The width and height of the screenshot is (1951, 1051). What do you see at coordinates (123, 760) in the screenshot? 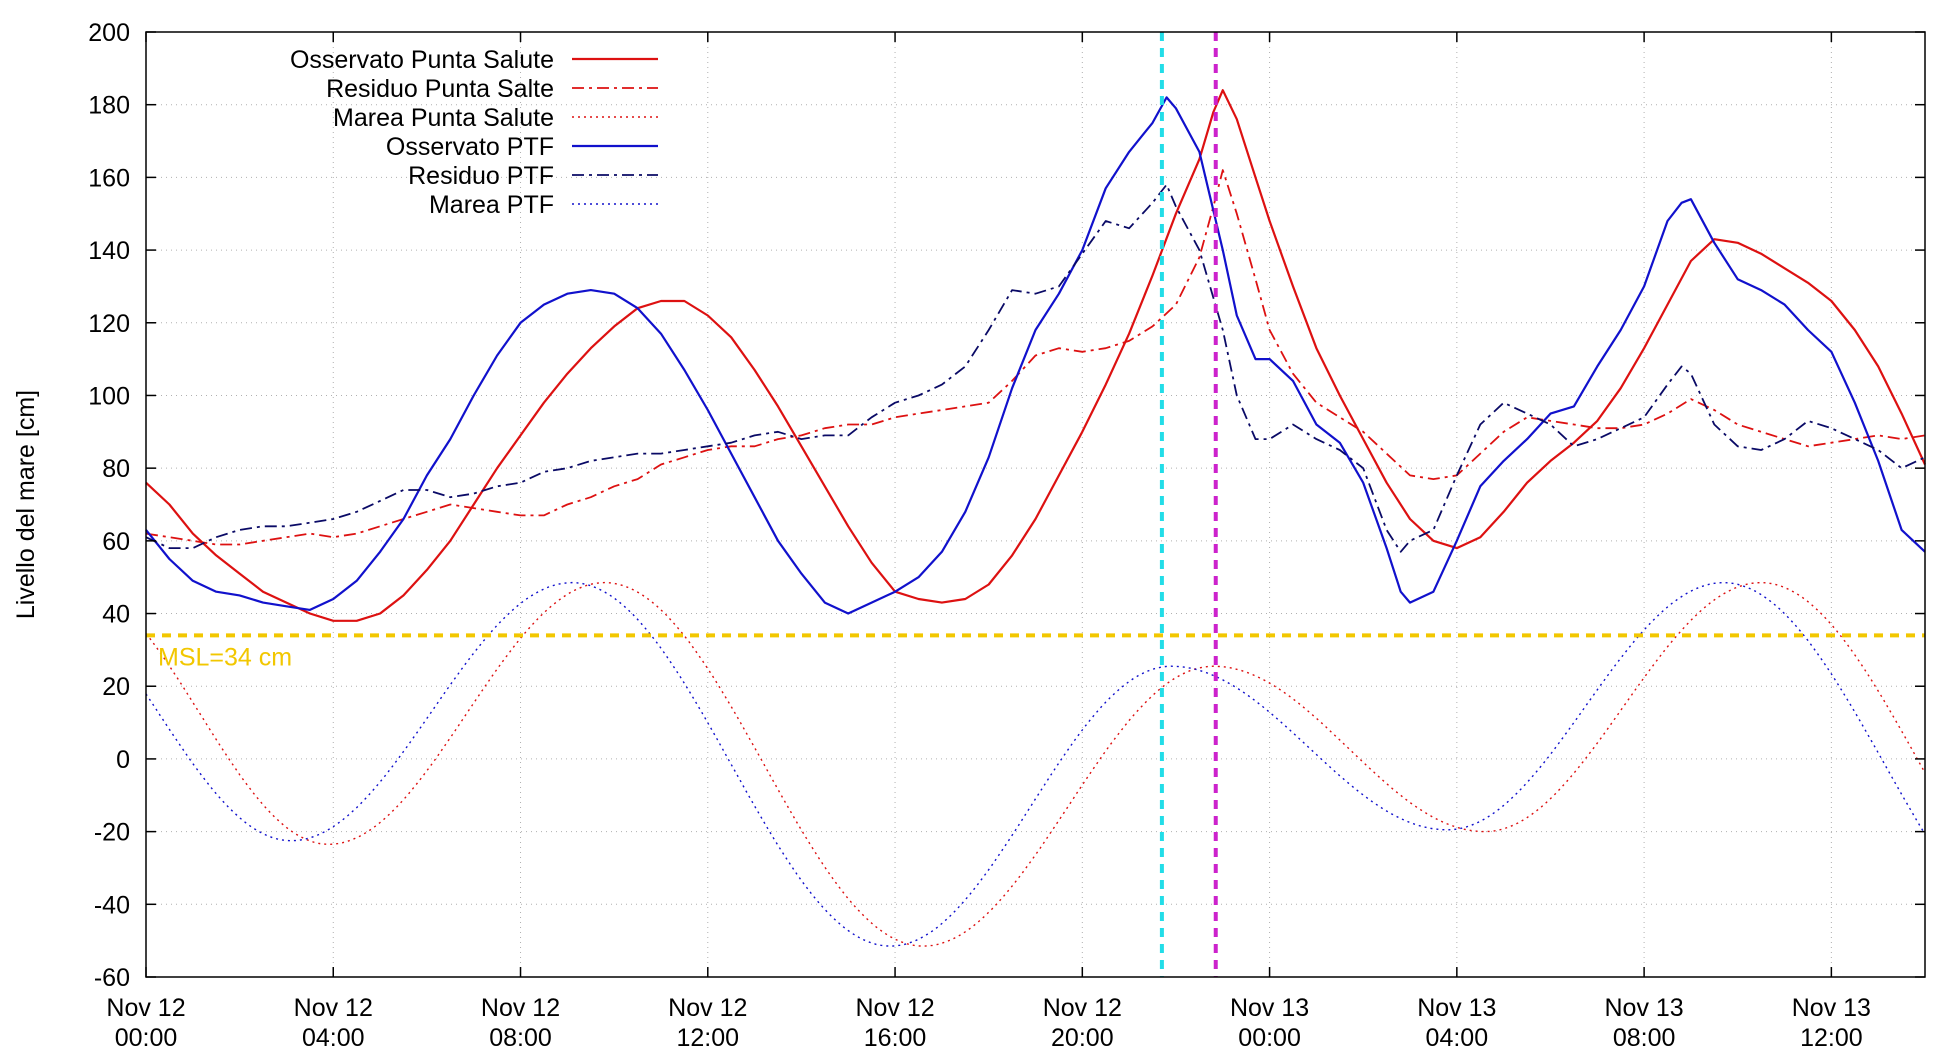
I see `y-tick-label: 0` at bounding box center [123, 760].